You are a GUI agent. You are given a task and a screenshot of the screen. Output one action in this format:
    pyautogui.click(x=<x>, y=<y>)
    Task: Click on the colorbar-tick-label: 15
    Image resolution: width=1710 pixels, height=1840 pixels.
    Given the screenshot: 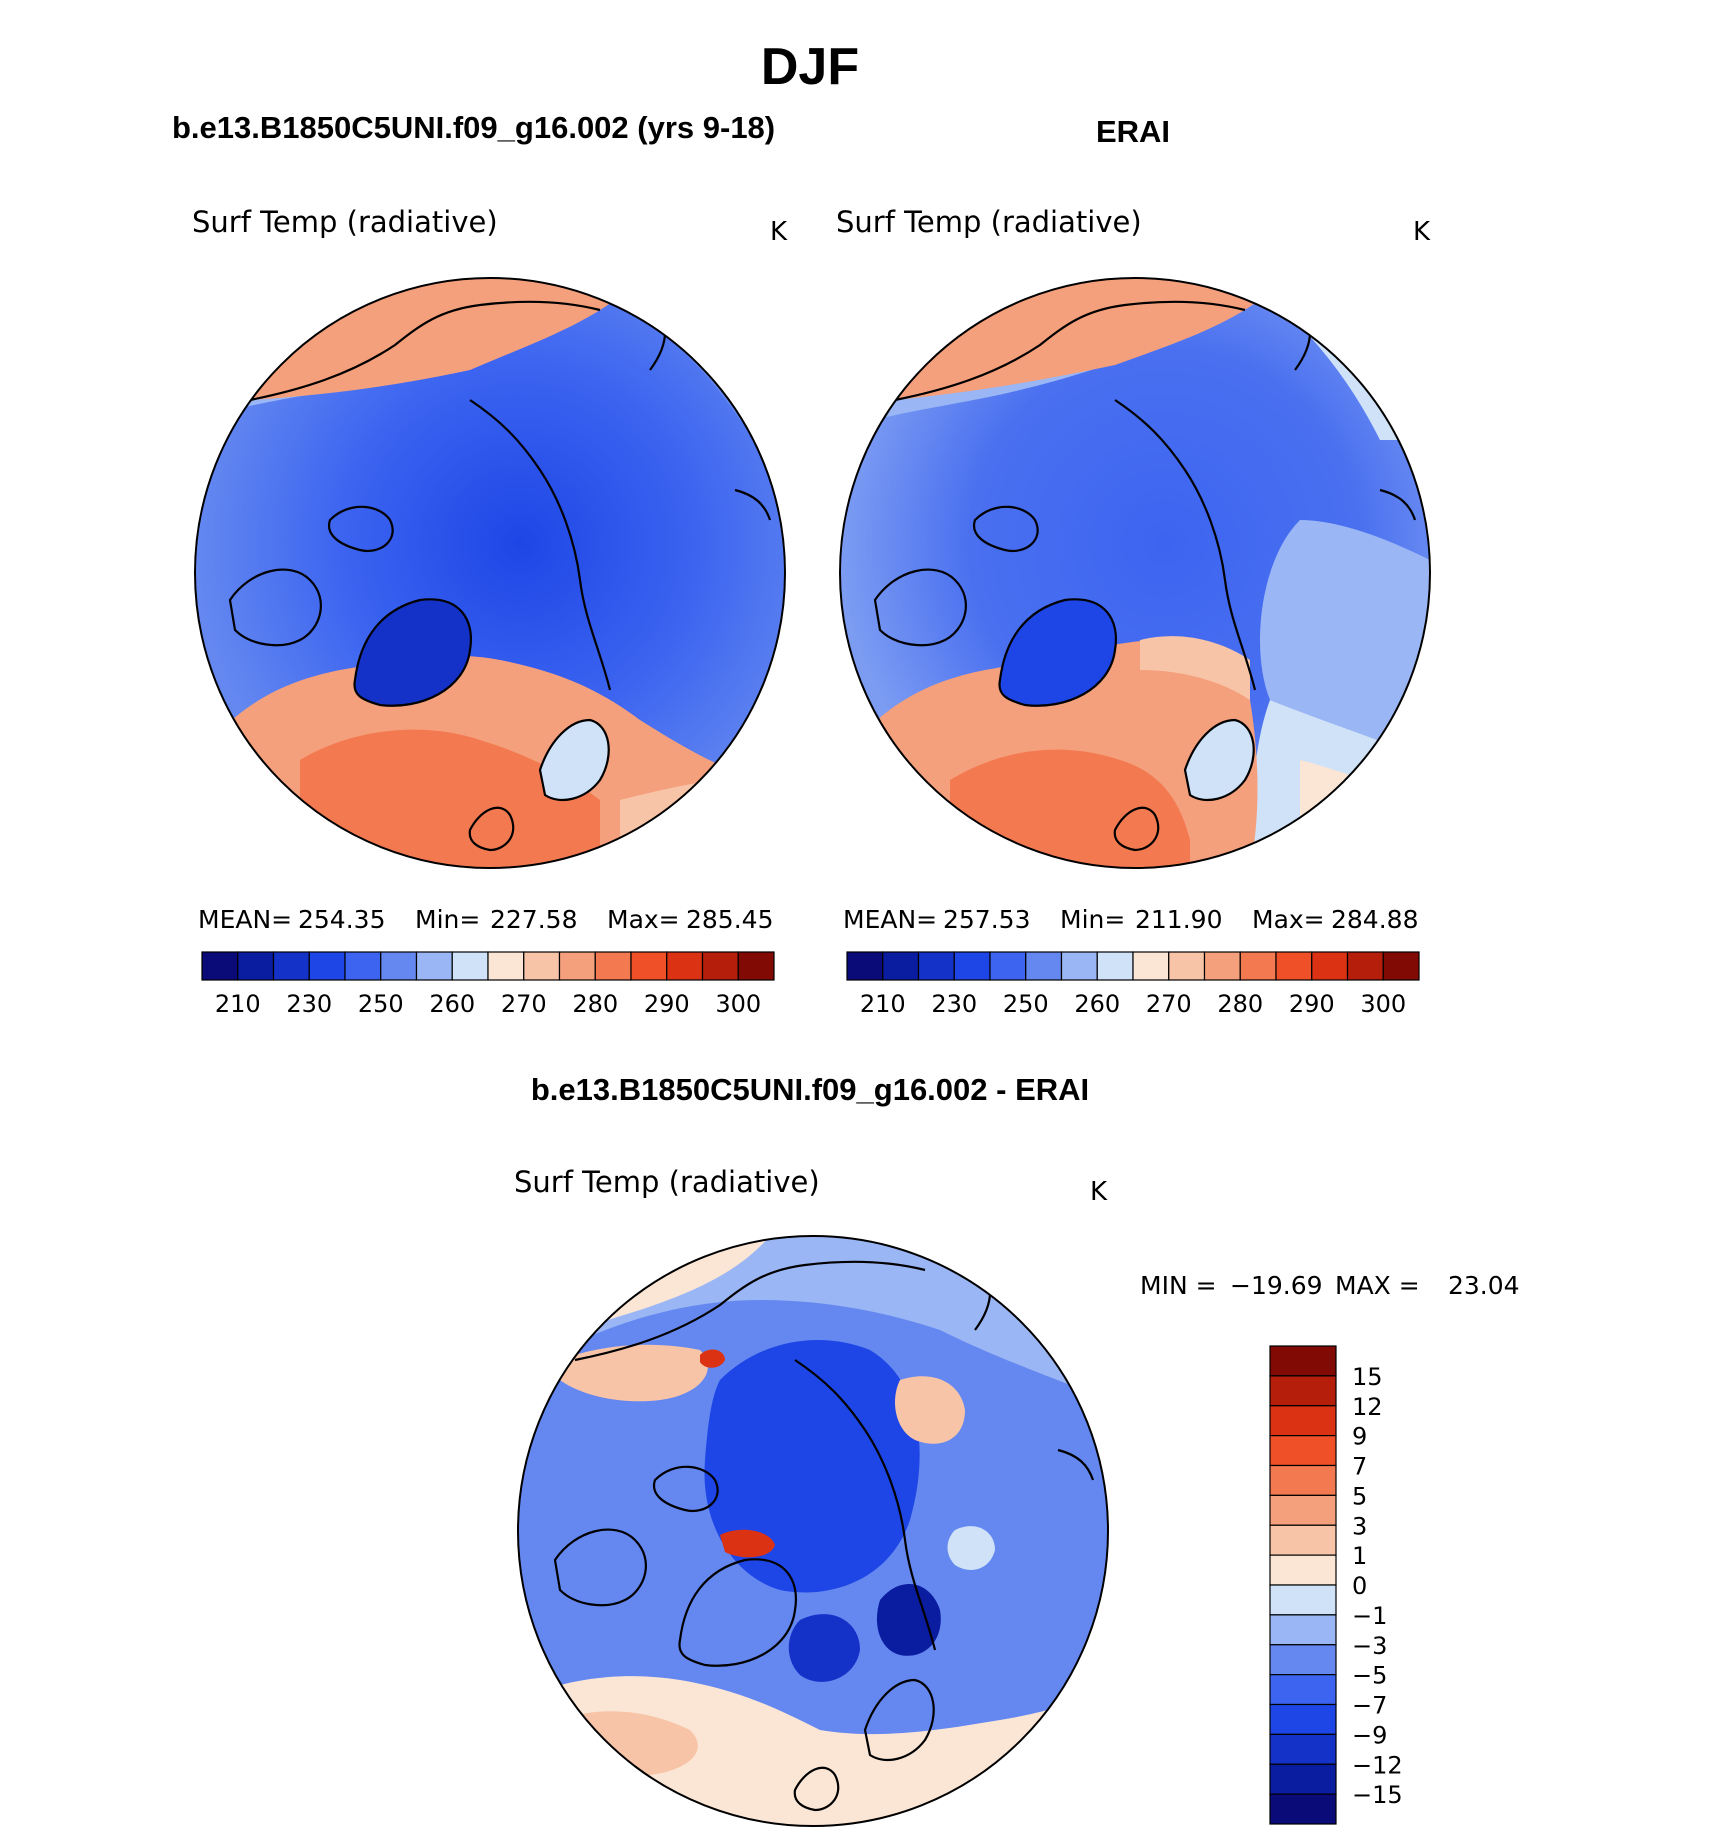 What is the action you would take?
    pyautogui.click(x=1367, y=1377)
    